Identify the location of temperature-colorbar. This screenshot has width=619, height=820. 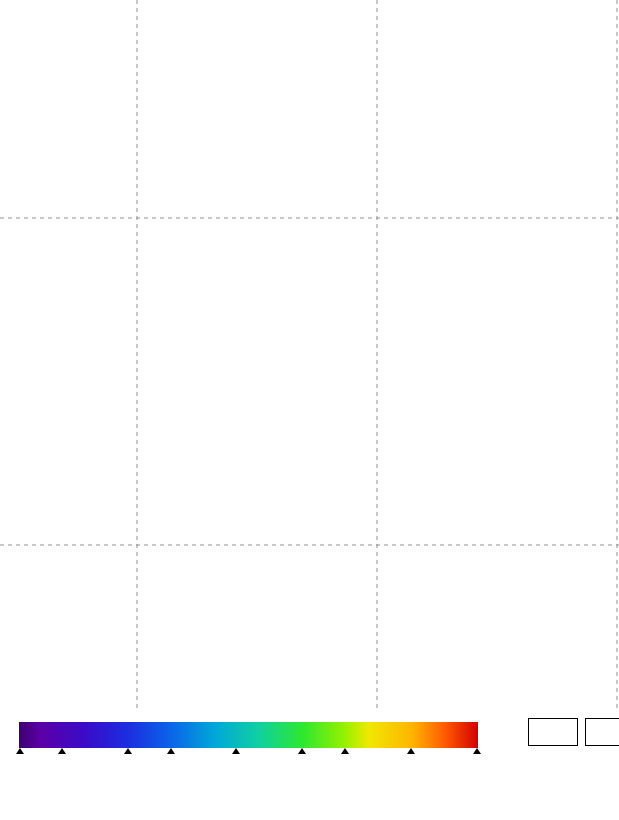
(248, 735).